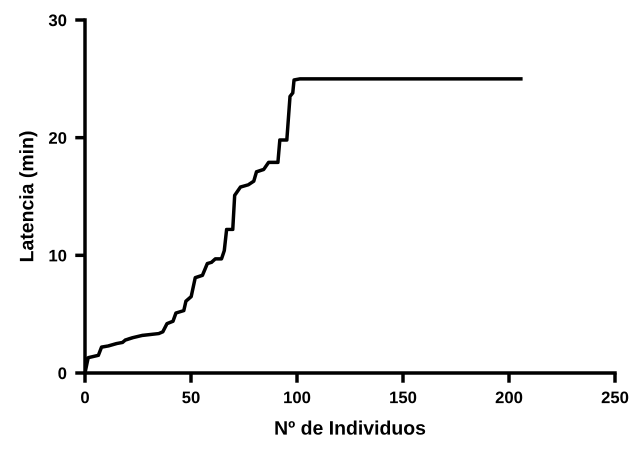  What do you see at coordinates (191, 397) in the screenshot?
I see `x-tick-label: 50` at bounding box center [191, 397].